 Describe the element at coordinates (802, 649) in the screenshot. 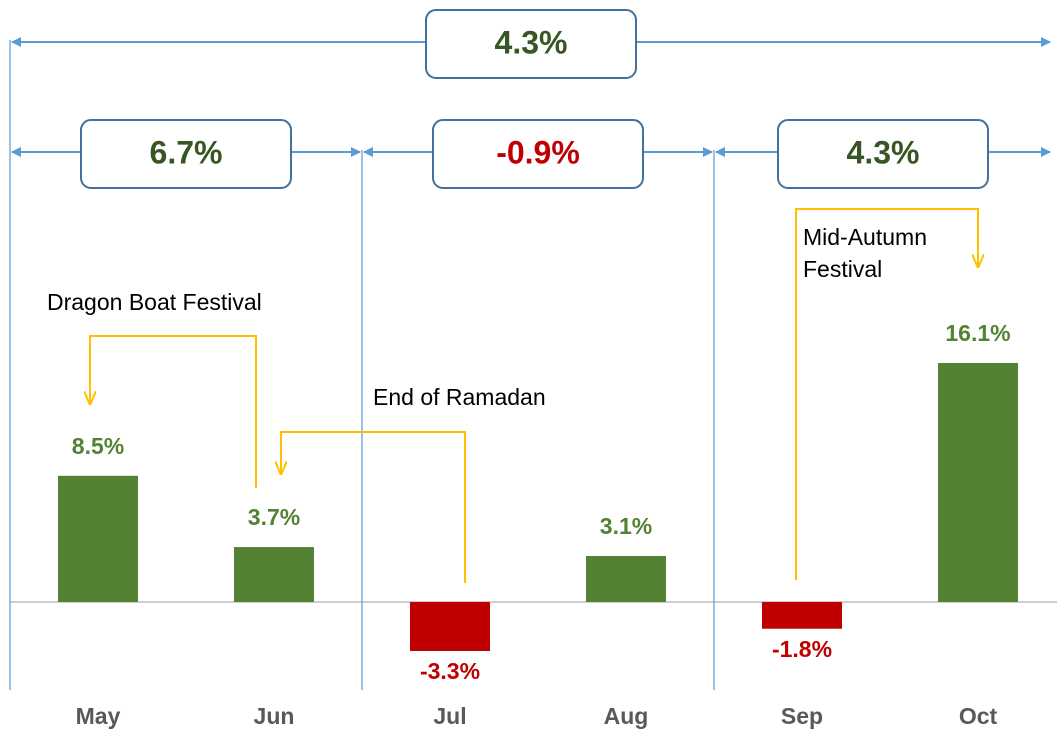

I see `value-label: -1.8%` at that location.